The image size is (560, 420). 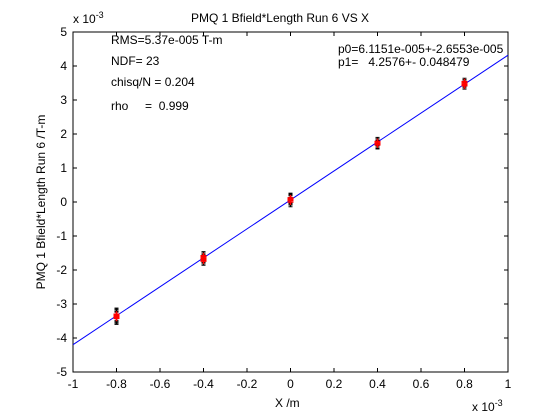 What do you see at coordinates (153, 82) in the screenshot?
I see `stat-chisq: chisq/N = 0.204` at bounding box center [153, 82].